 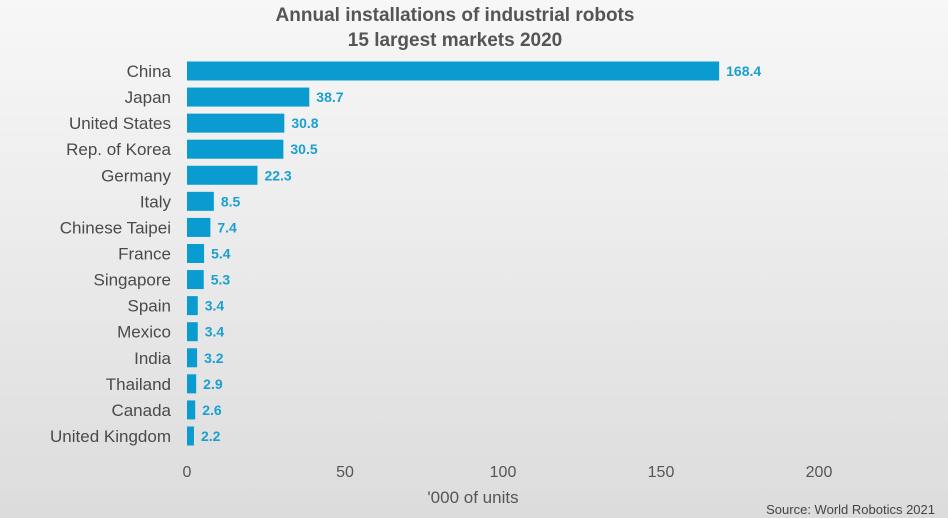 I want to click on value-label: 2.2, so click(x=211, y=436).